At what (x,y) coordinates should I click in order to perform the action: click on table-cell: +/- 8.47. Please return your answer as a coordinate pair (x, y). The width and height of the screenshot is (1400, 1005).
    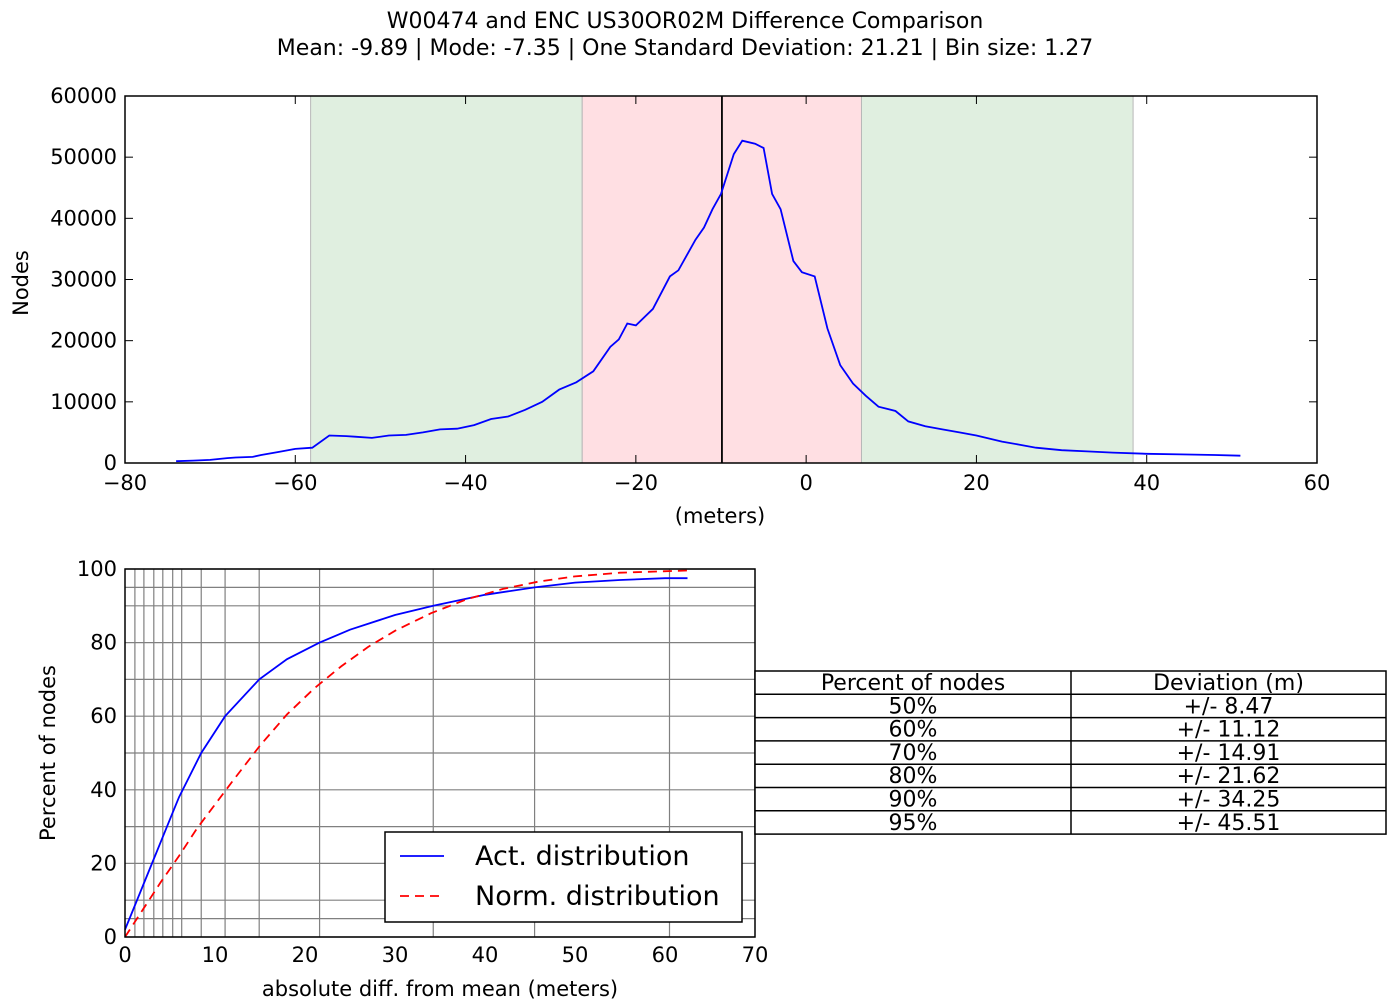
    Looking at the image, I should click on (1229, 706).